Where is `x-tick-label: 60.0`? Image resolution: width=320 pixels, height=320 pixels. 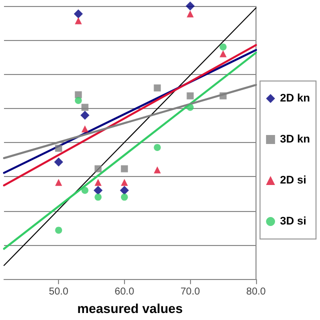
x-tick-label: 60.0 is located at coordinates (124, 292).